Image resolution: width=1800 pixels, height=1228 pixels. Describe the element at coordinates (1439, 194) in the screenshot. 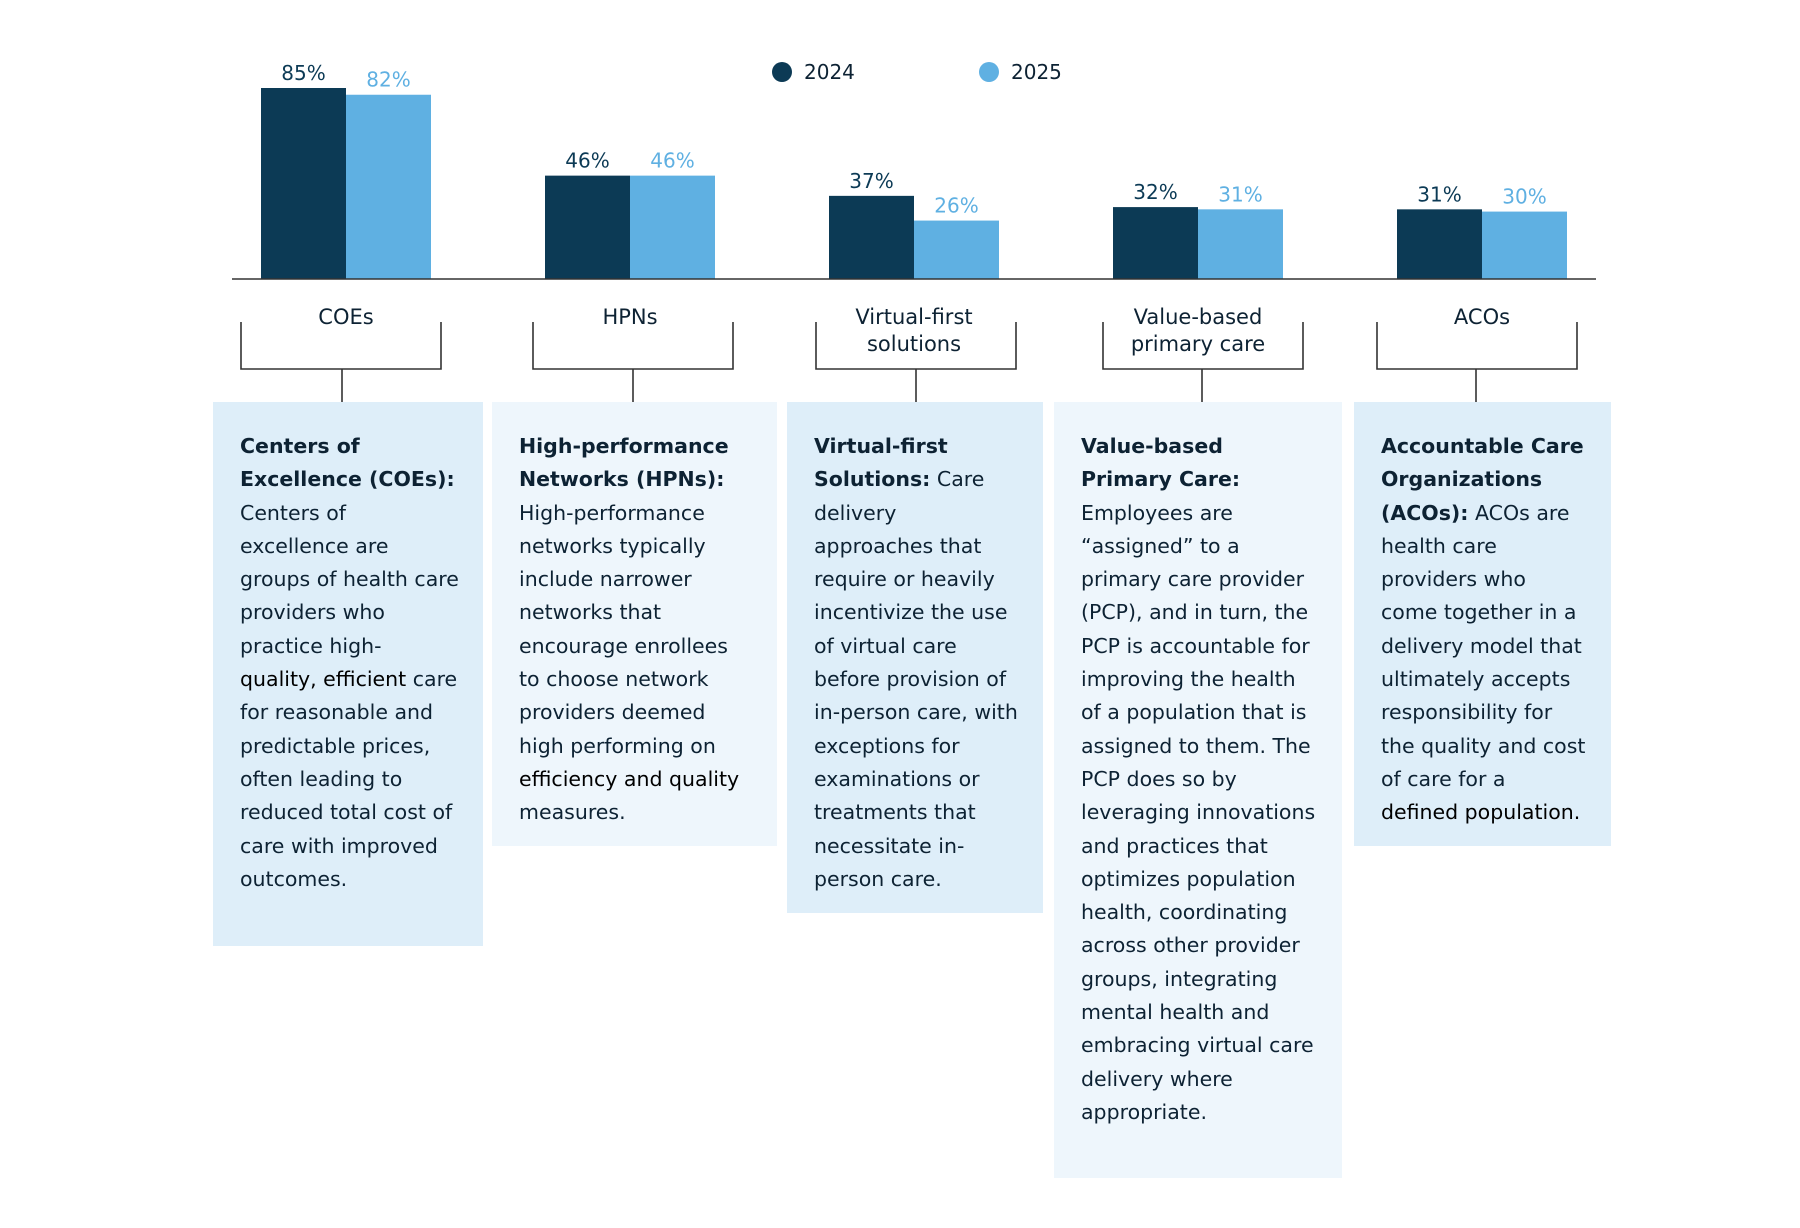

I see `data-label-2024: 31%` at that location.